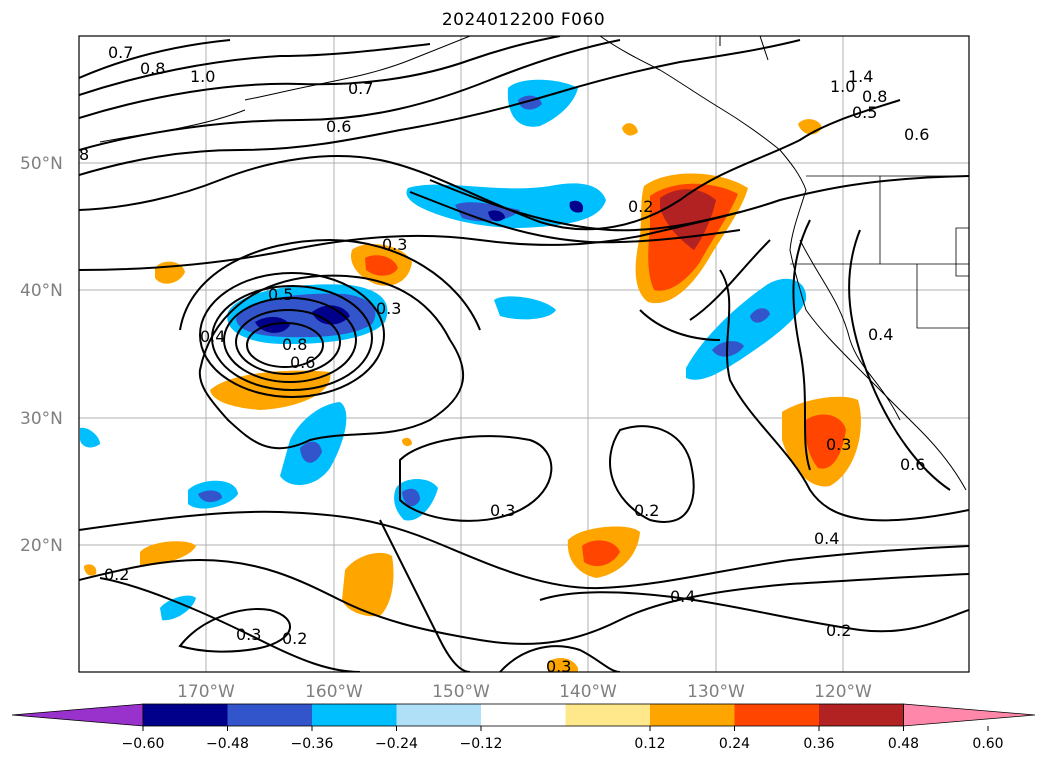  I want to click on colorbar-tick-label: 0.12, so click(649, 744).